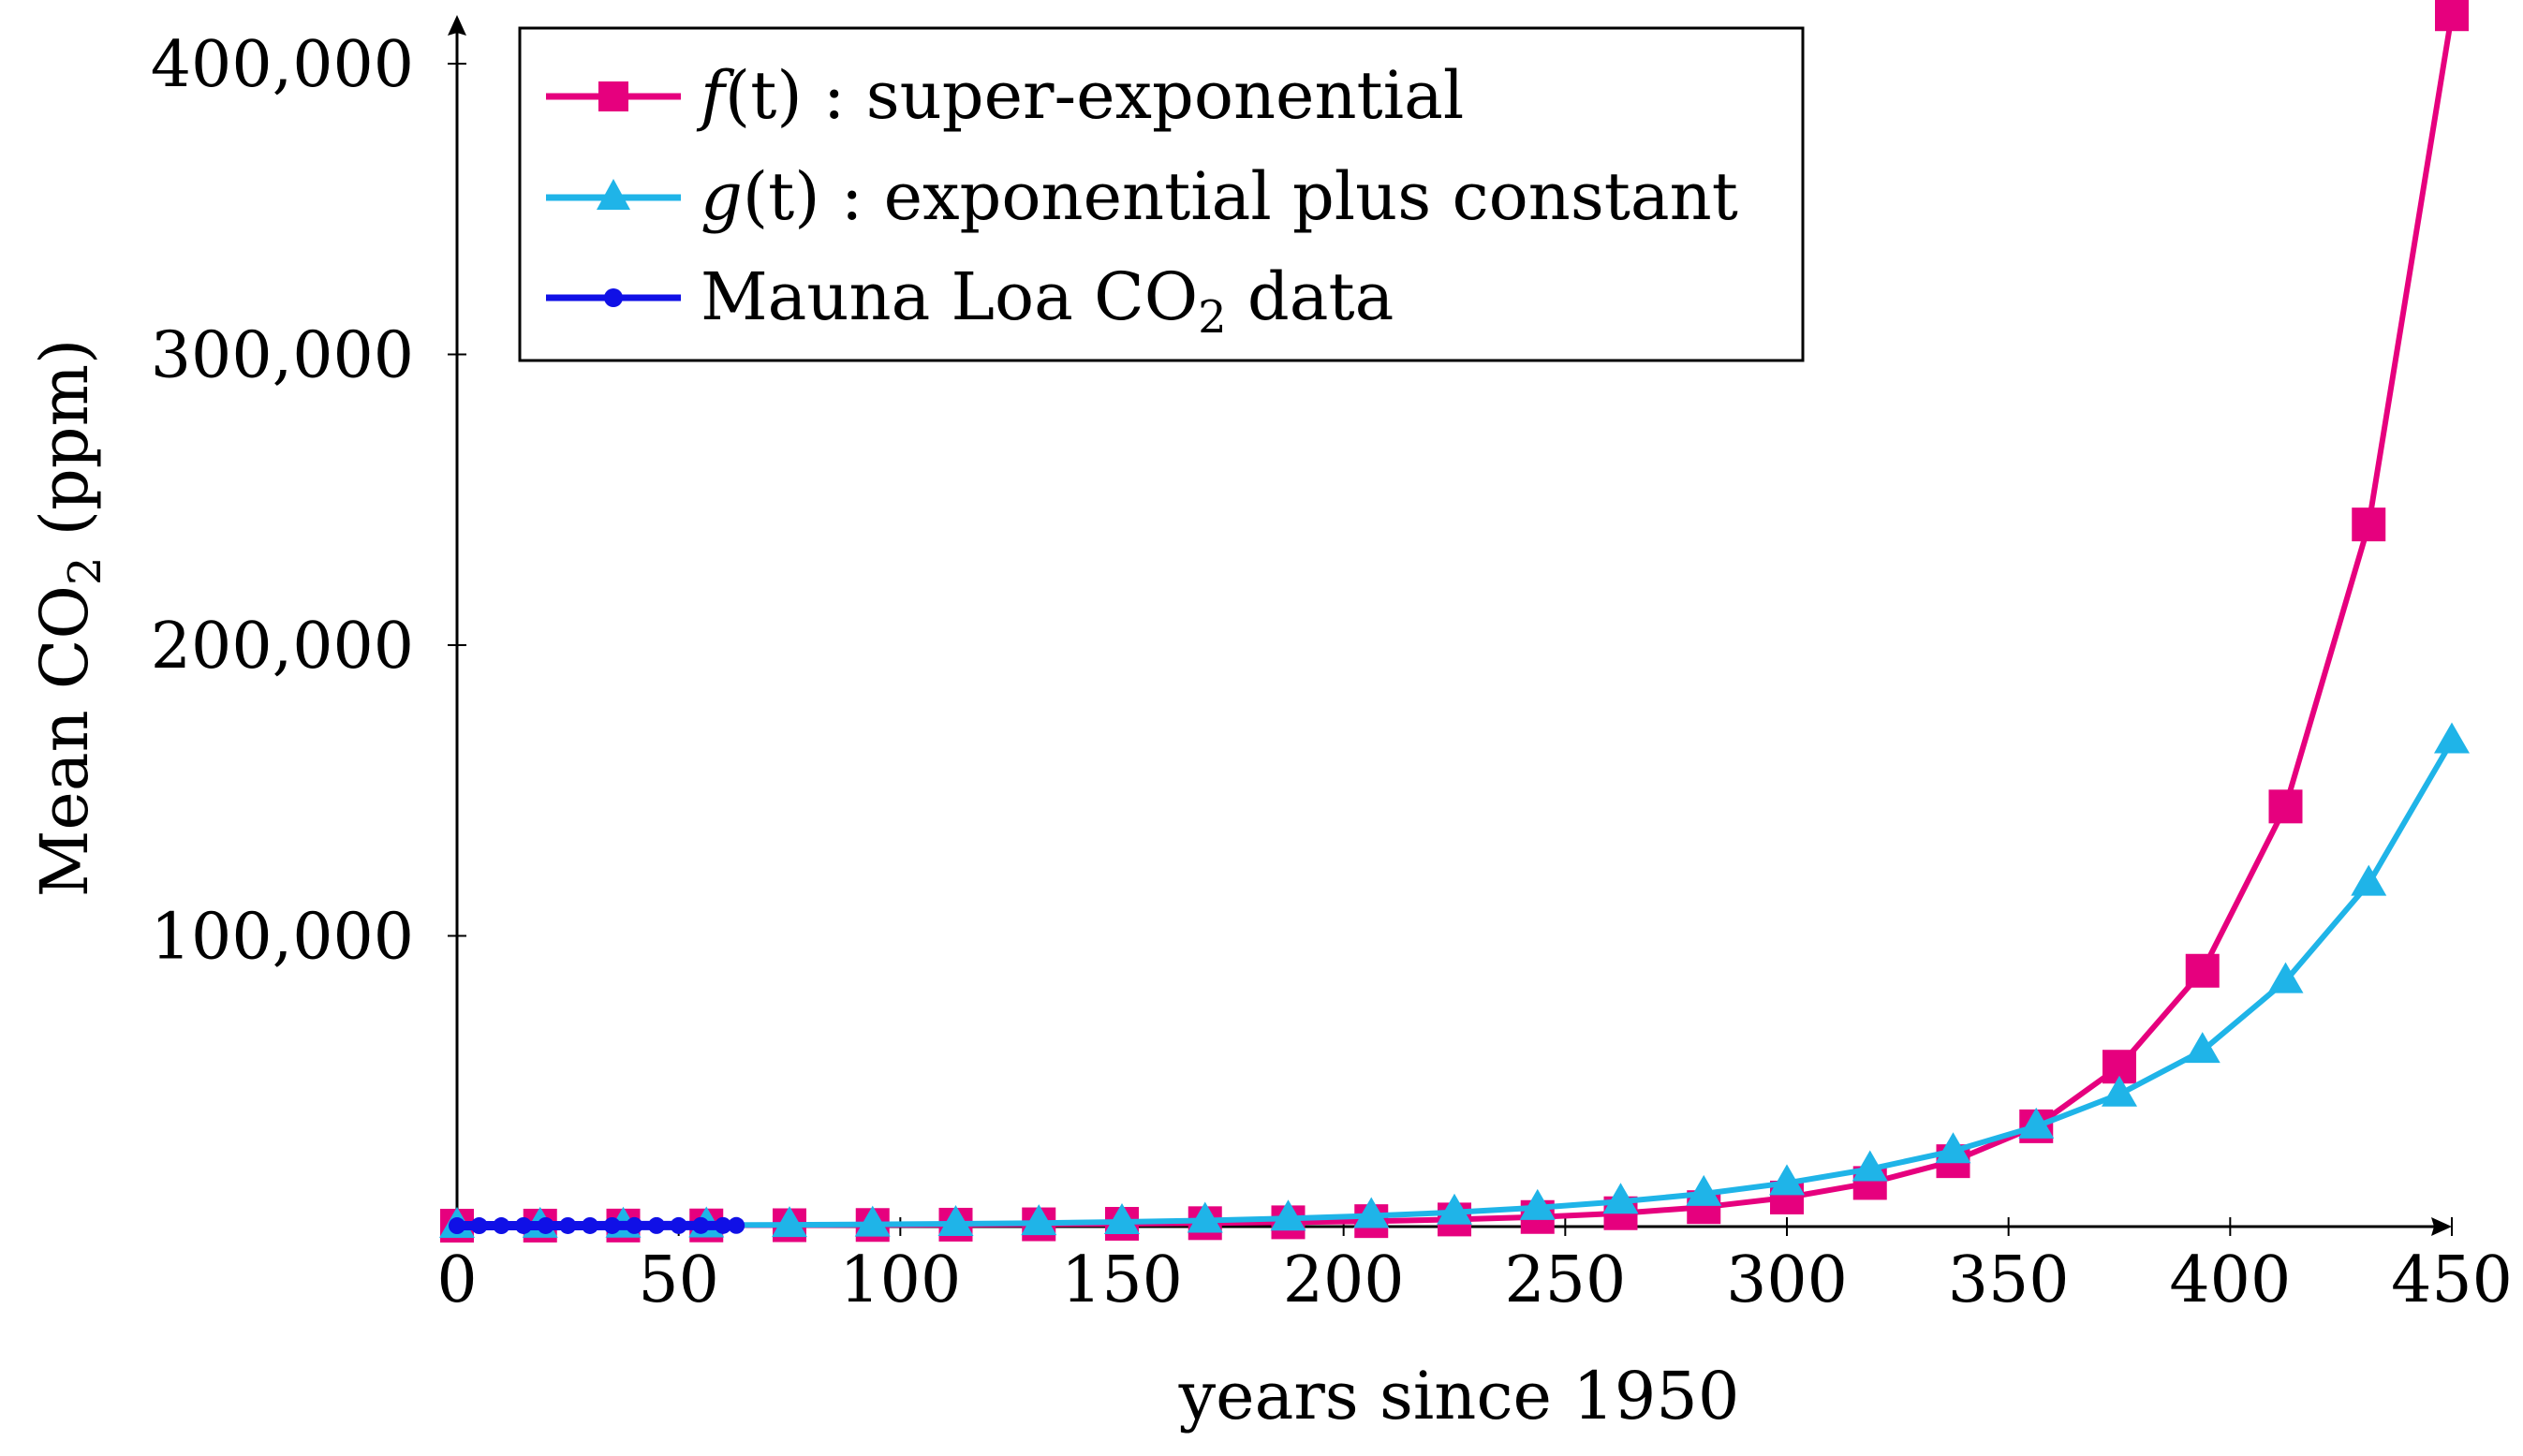 The height and width of the screenshot is (1456, 2523). Describe the element at coordinates (282, 356) in the screenshot. I see `y-tick-label: 300,000` at that location.